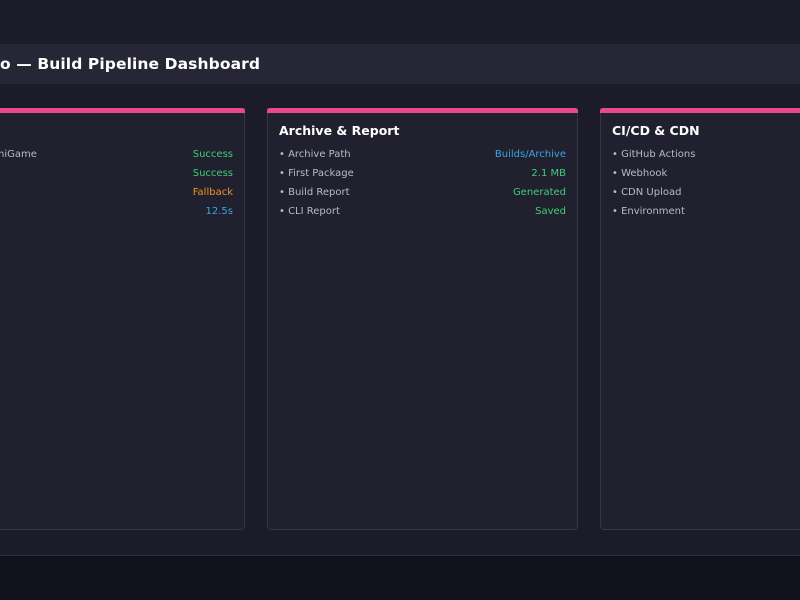 The height and width of the screenshot is (600, 800). What do you see at coordinates (116, 212) in the screenshot?
I see `panel-row: 12.5s` at bounding box center [116, 212].